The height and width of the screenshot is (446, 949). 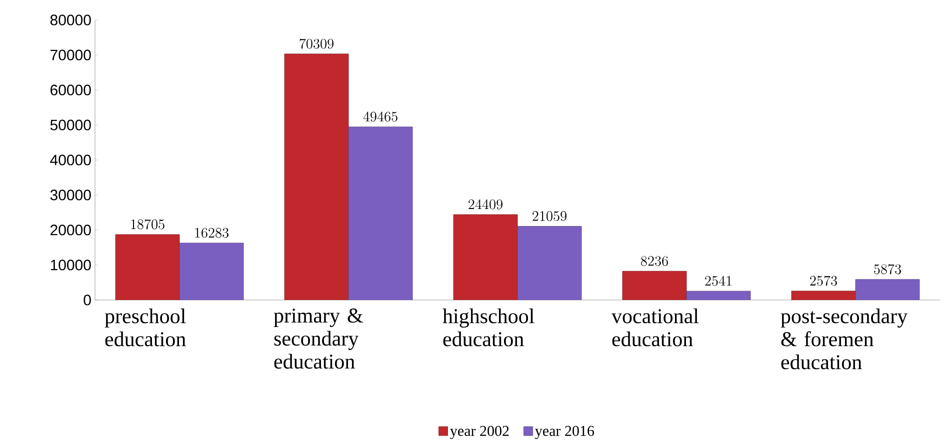 What do you see at coordinates (70, 20) in the screenshot?
I see `y-tick-label: 80000` at bounding box center [70, 20].